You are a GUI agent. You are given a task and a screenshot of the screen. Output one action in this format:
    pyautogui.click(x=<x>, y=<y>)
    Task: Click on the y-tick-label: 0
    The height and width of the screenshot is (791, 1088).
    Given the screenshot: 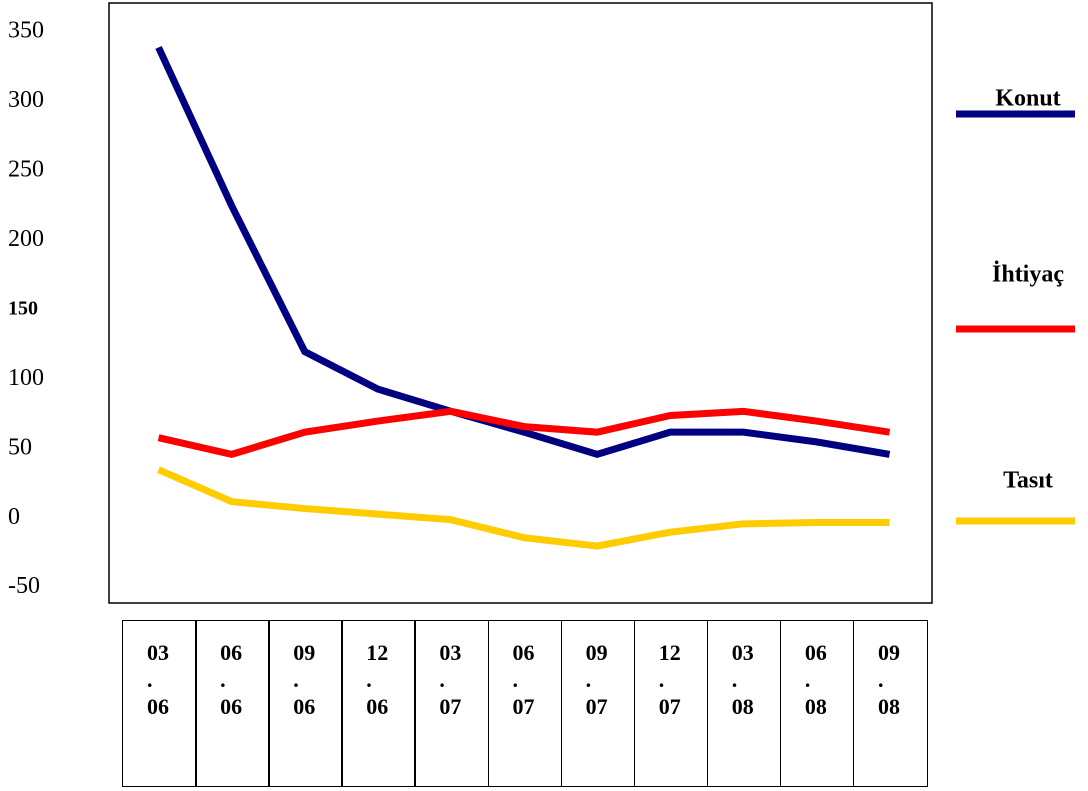 What is the action you would take?
    pyautogui.click(x=14, y=517)
    